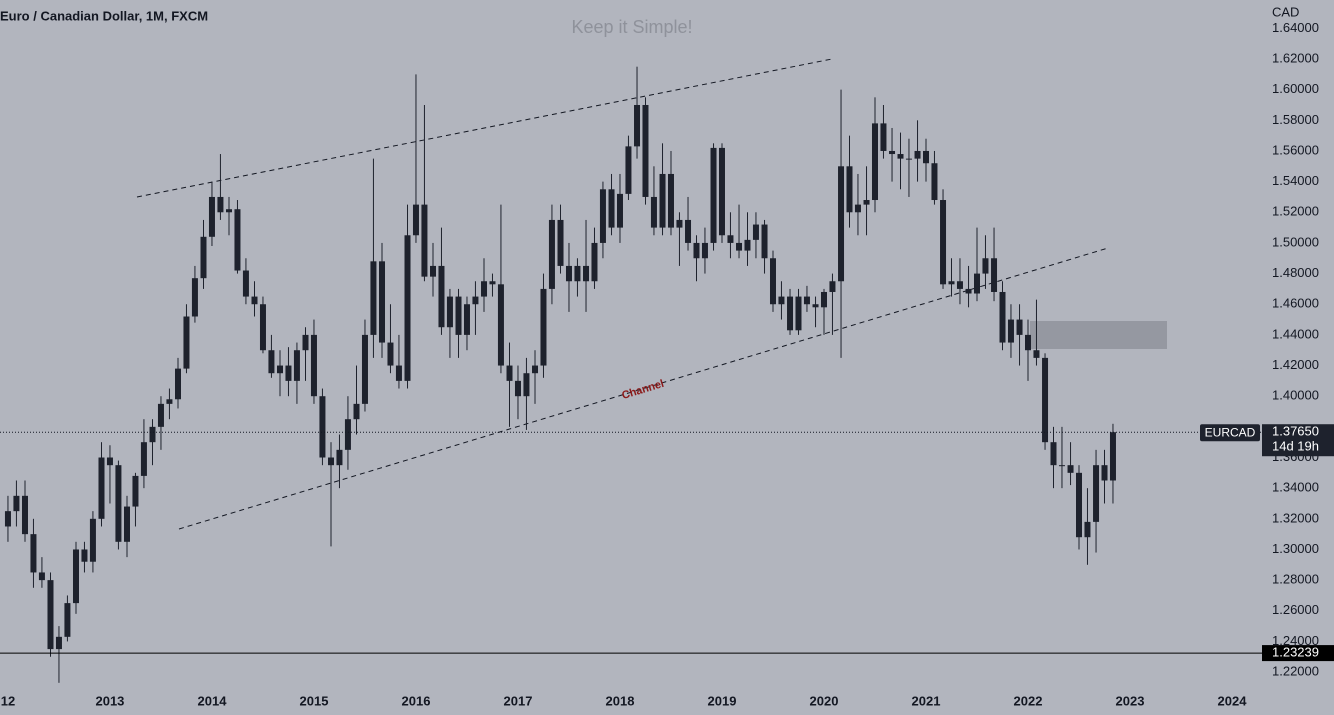 This screenshot has width=1334, height=715. What do you see at coordinates (1295, 431) in the screenshot?
I see `last-price-label: 1.37650` at bounding box center [1295, 431].